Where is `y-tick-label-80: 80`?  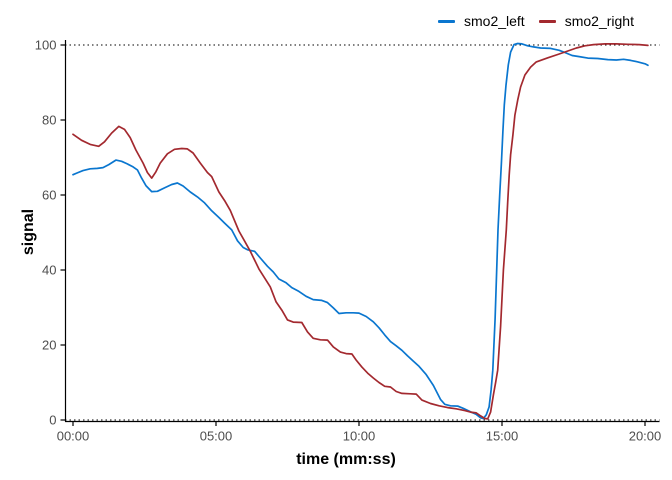 y-tick-label-80: 80 is located at coordinates (49, 120).